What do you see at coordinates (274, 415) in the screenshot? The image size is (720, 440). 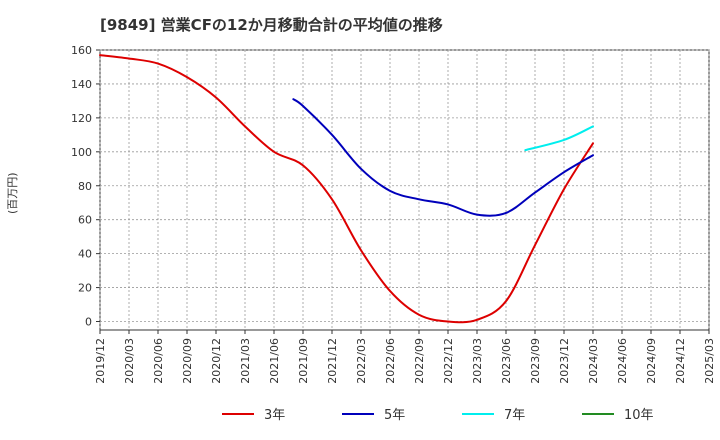 I see `legend-label-1: 3年` at bounding box center [274, 415].